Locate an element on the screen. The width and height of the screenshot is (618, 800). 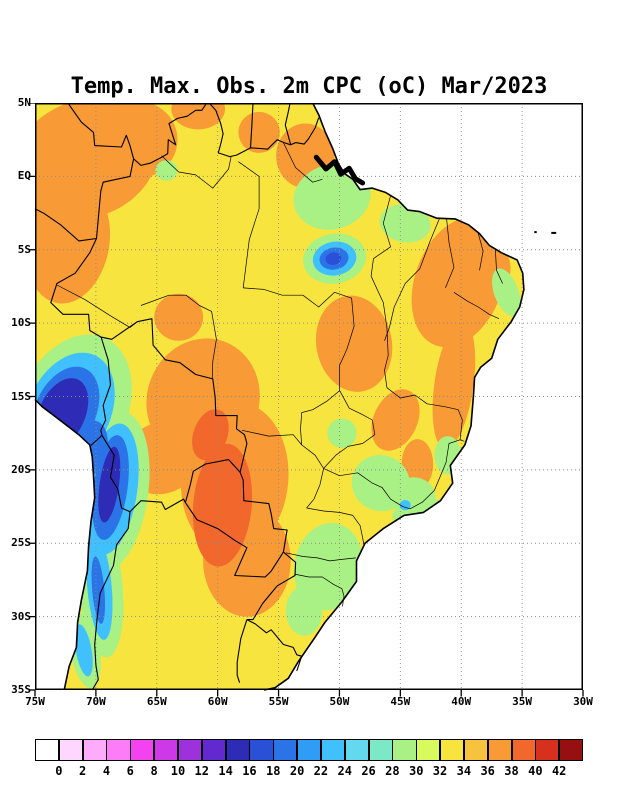
lat-tick-label: 30S is located at coordinates (21, 616).